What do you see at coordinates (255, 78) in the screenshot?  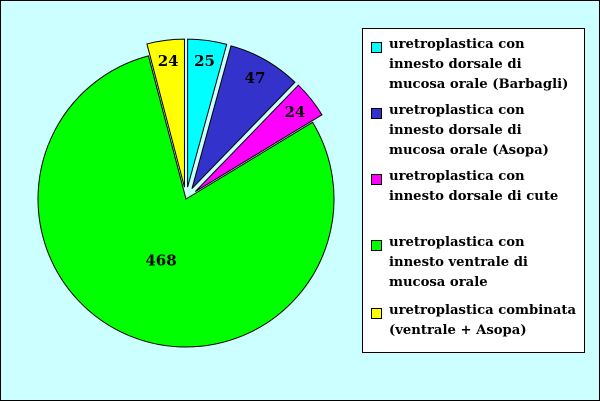 I see `slice-value-label: 47` at bounding box center [255, 78].